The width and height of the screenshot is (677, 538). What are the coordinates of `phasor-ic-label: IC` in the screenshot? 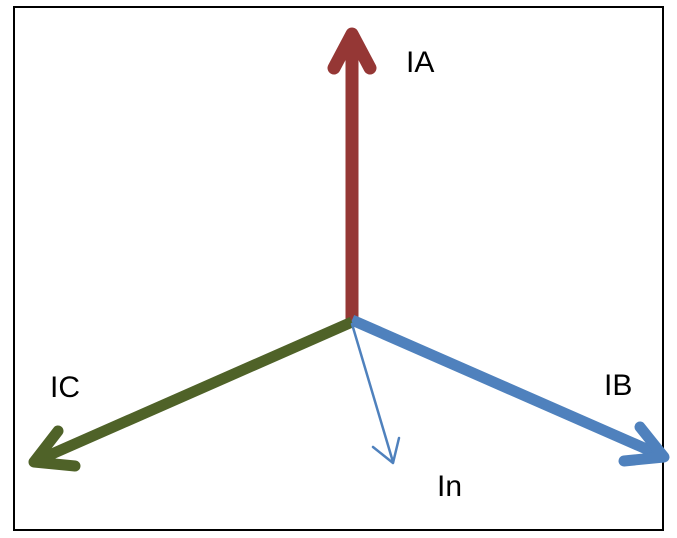 It's located at (65, 387).